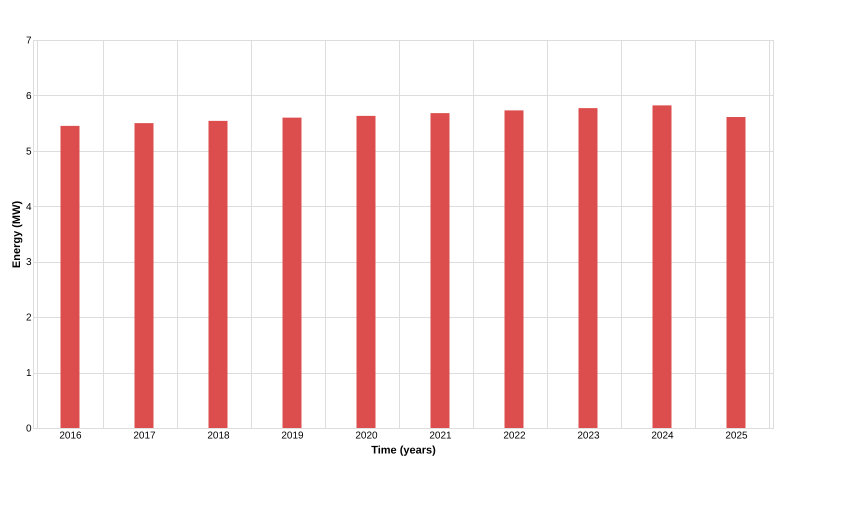 This screenshot has height=524, width=861. Describe the element at coordinates (366, 436) in the screenshot. I see `x-tick-label: 2020` at that location.